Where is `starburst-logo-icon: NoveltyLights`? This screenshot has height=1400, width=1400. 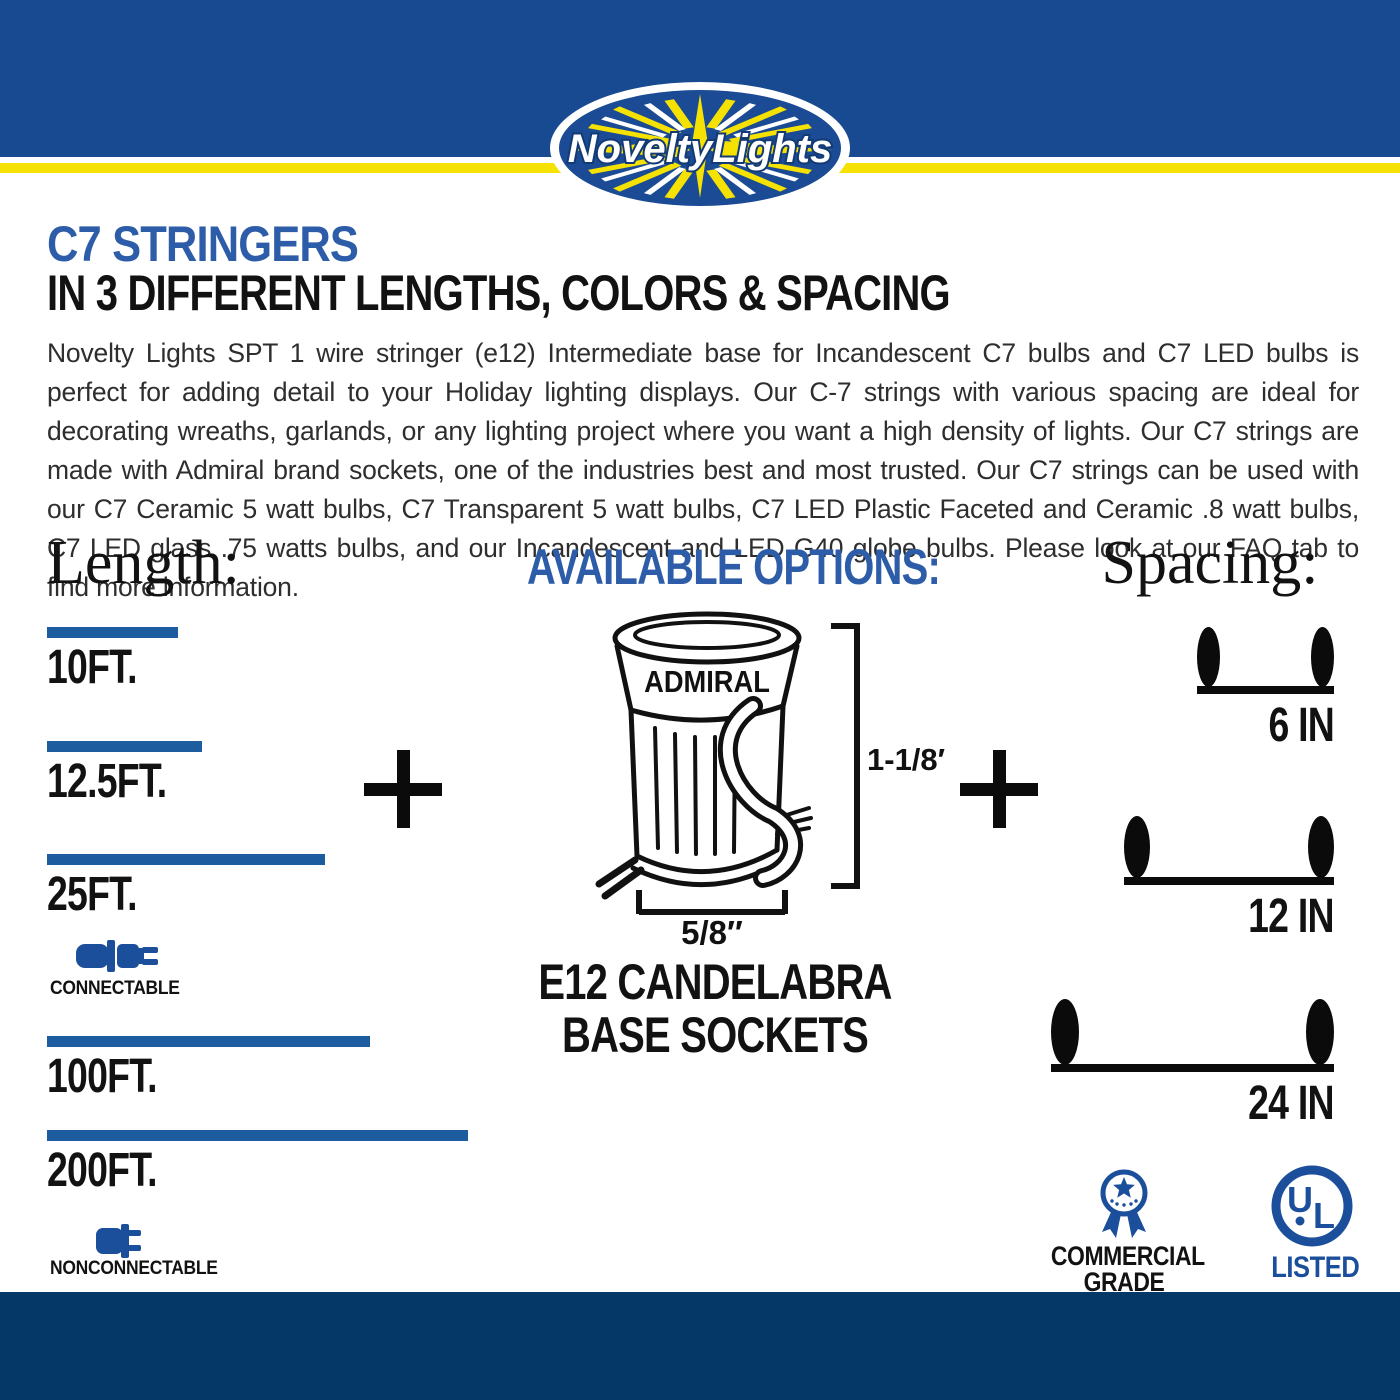 starburst-logo-icon: NoveltyLights is located at coordinates (700, 148).